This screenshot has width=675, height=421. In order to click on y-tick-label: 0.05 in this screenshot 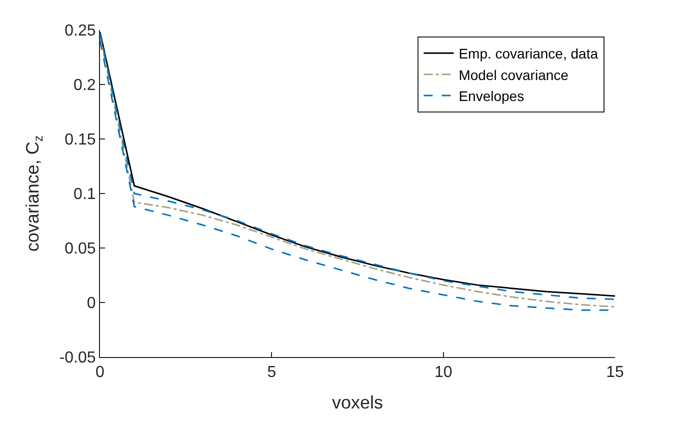, I will do `click(80, 249)`.